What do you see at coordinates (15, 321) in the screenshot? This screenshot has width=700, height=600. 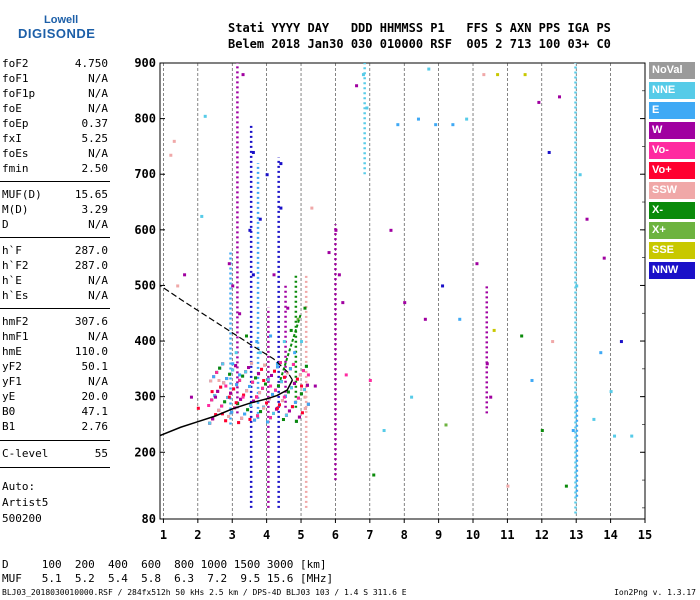 I see `param-key: hmF2` at bounding box center [15, 321].